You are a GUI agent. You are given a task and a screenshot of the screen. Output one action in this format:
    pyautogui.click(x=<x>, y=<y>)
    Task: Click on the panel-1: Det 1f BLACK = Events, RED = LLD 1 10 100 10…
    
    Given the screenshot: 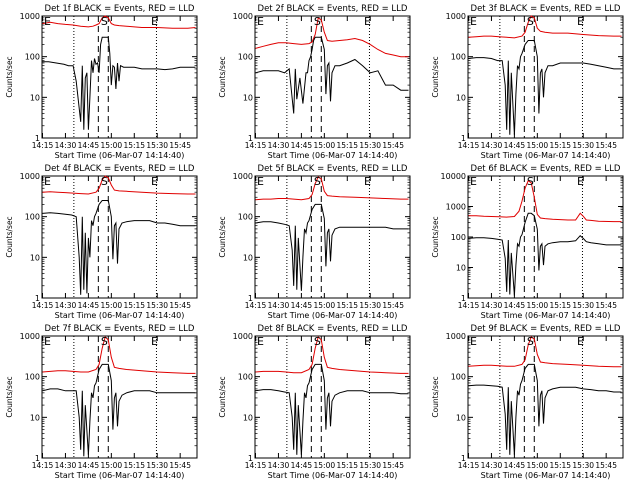 What is the action you would take?
    pyautogui.click(x=101, y=82)
    